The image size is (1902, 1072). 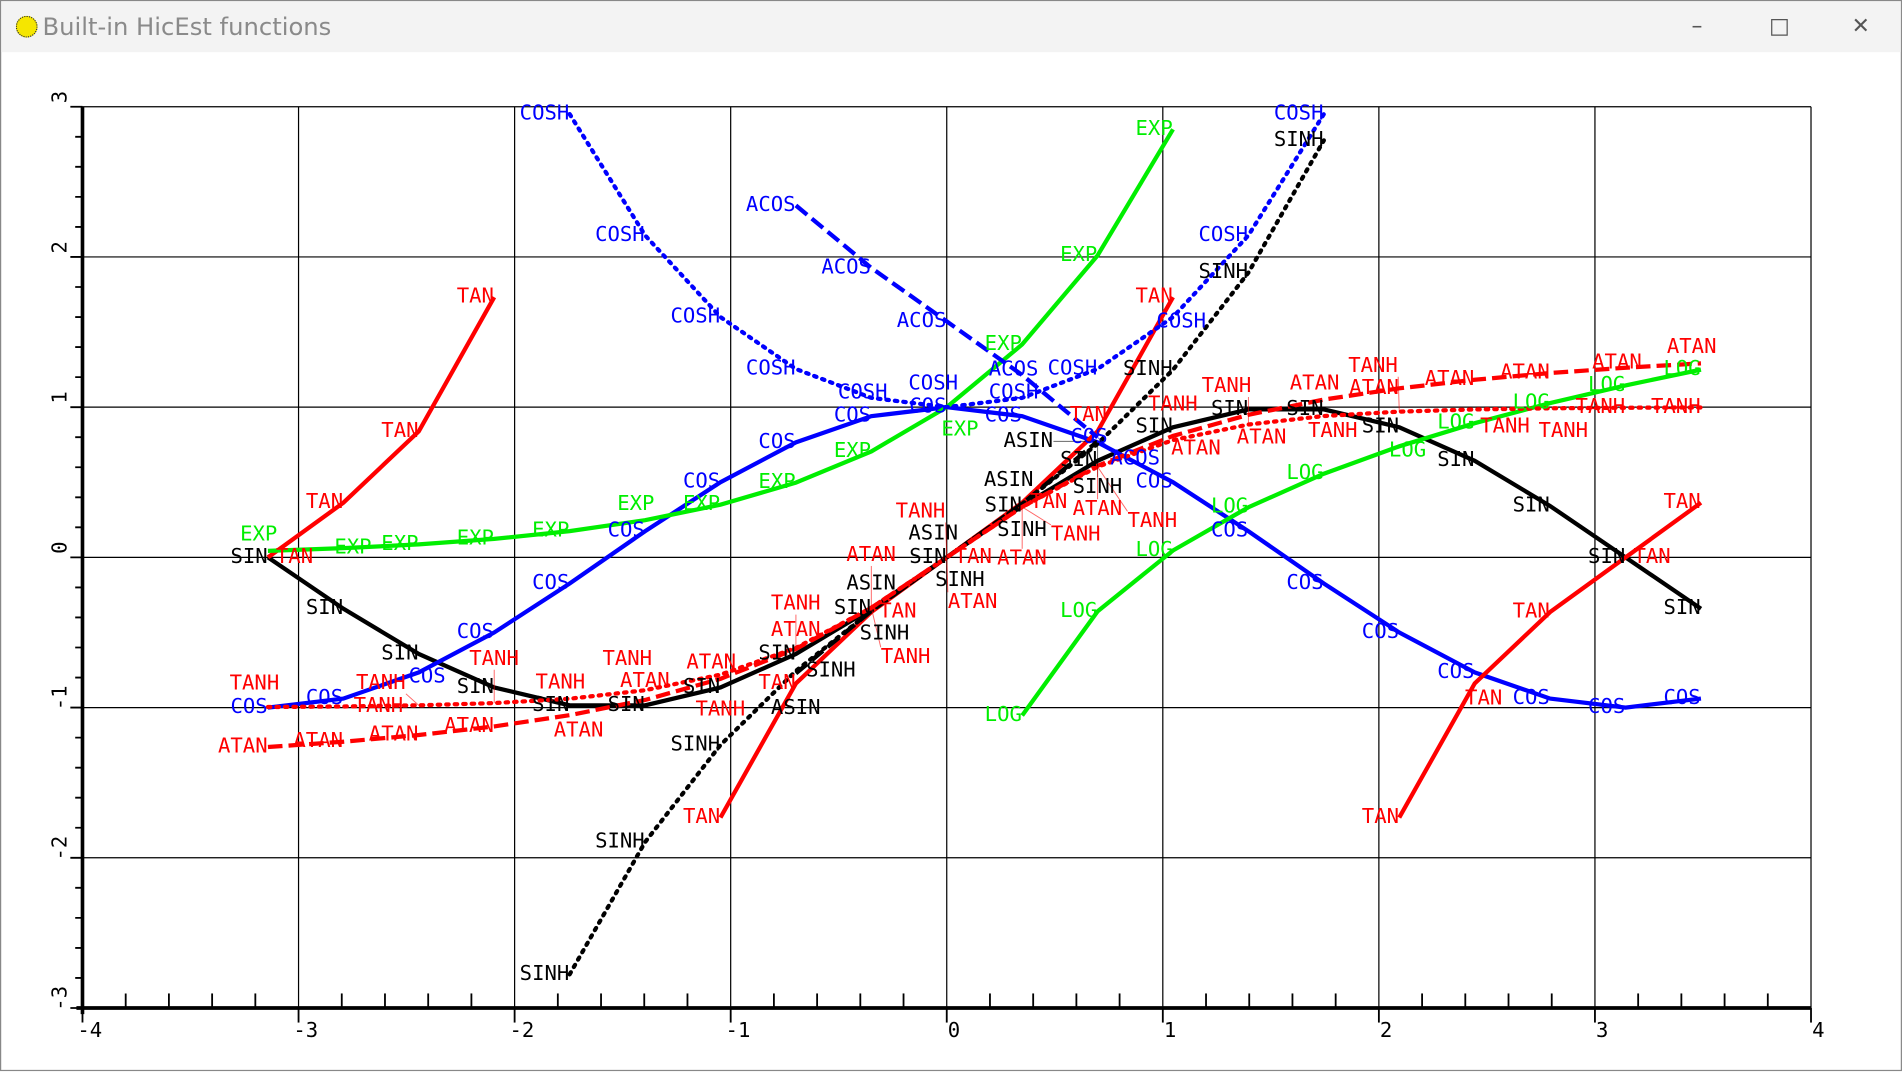 I want to click on maximize-icon: □, so click(x=1779, y=26).